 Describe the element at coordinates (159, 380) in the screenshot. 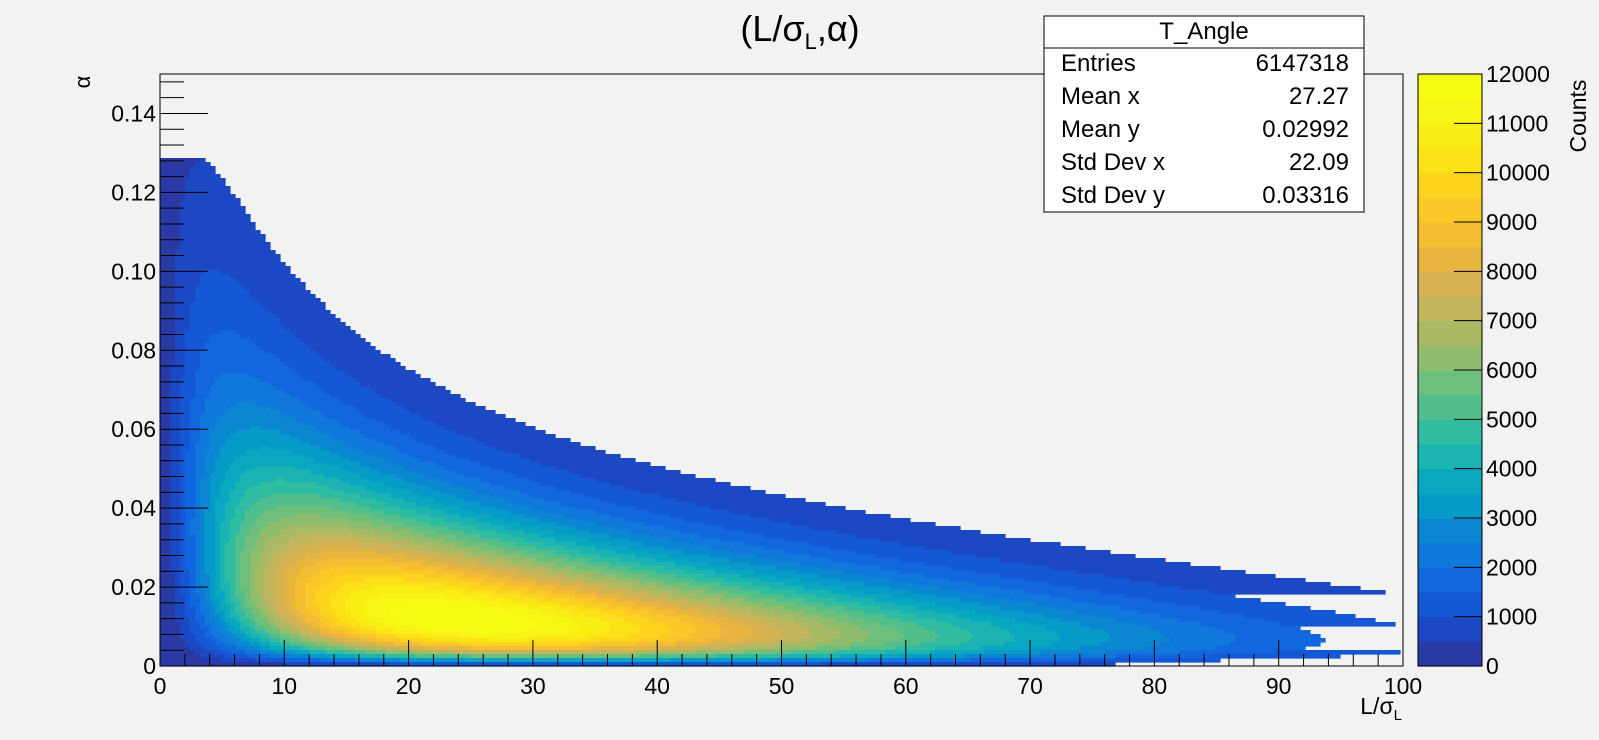

I see `y-axis: 00.020.040.060.080.100.120.14` at that location.